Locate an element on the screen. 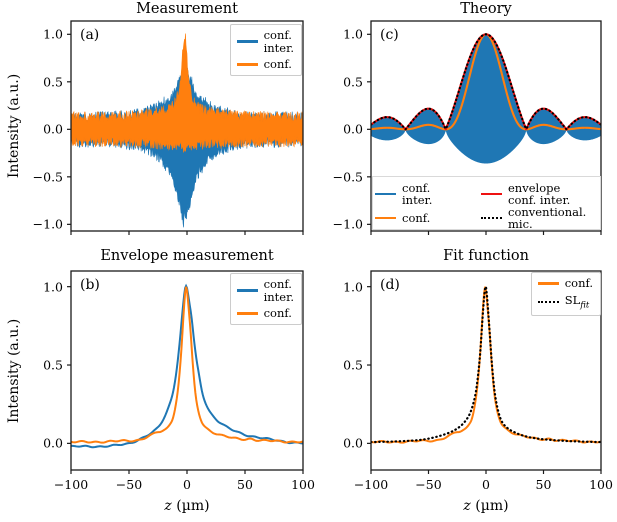  y-axis-label-top: Intensity (a.u.) is located at coordinates (14, 126).